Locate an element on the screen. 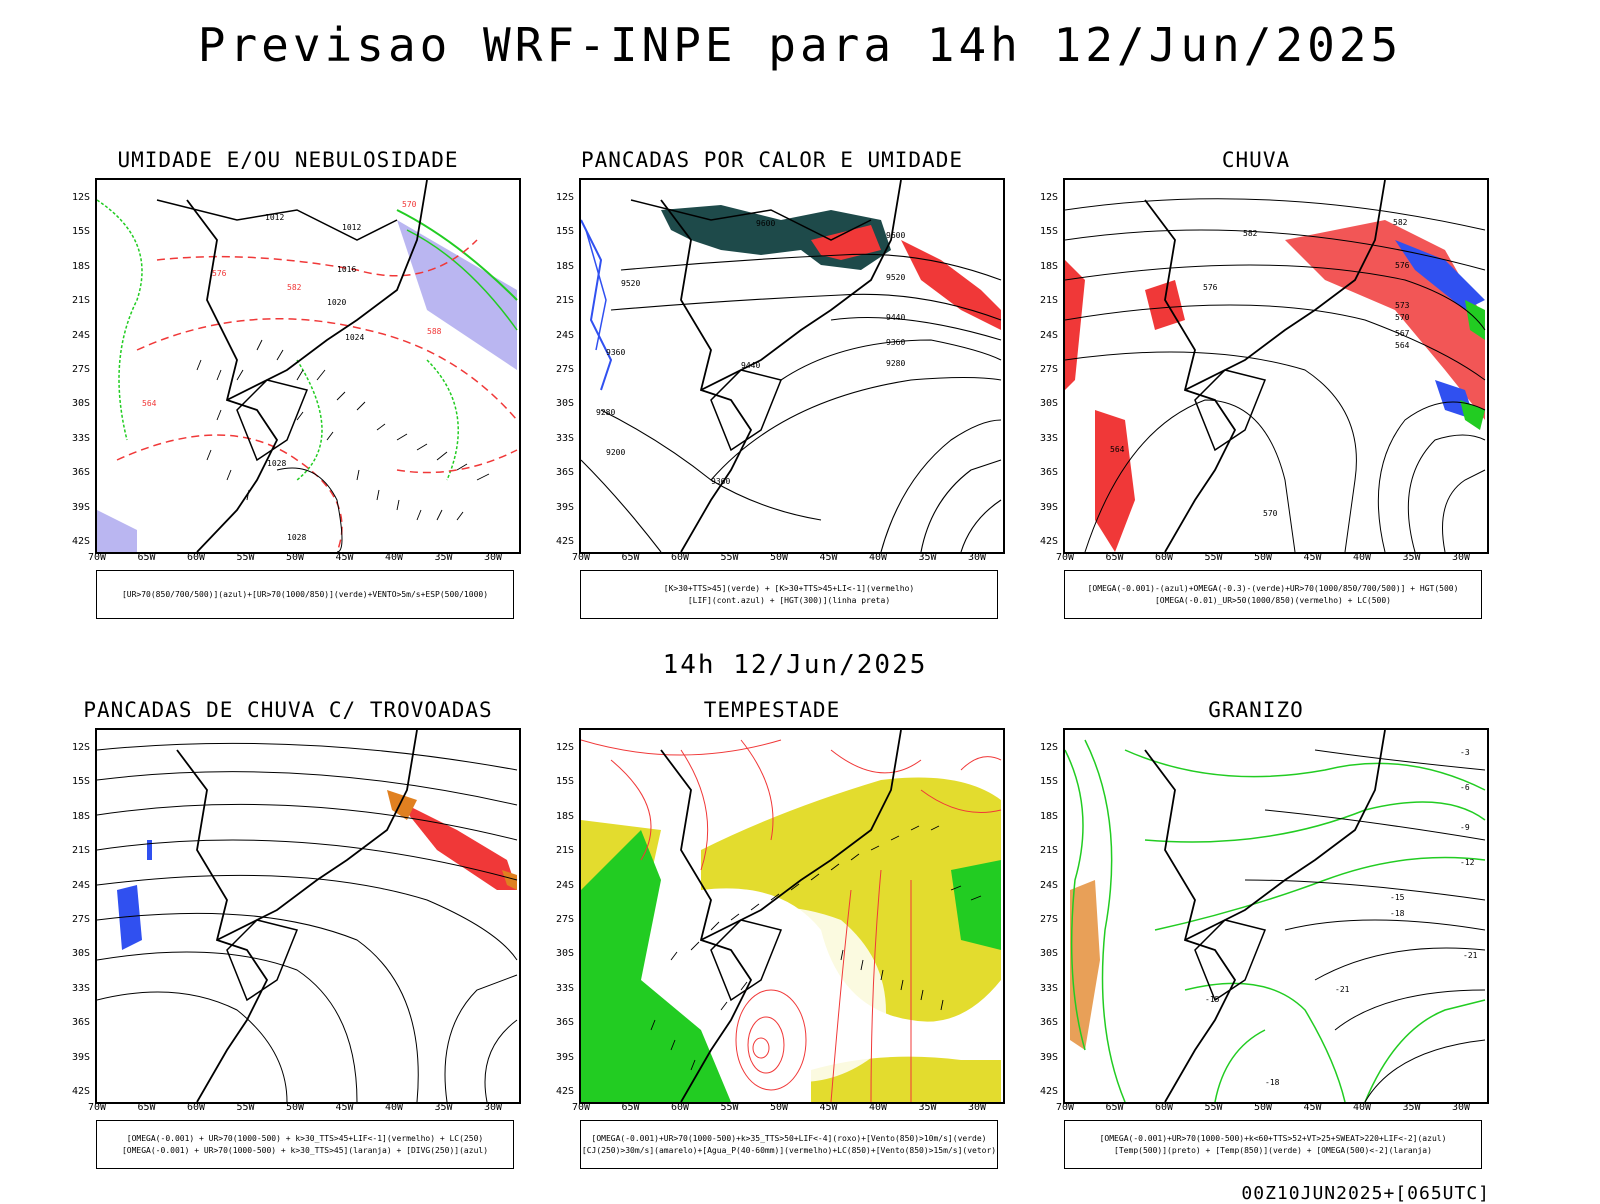  contour-label: -3 is located at coordinates (1465, 752).